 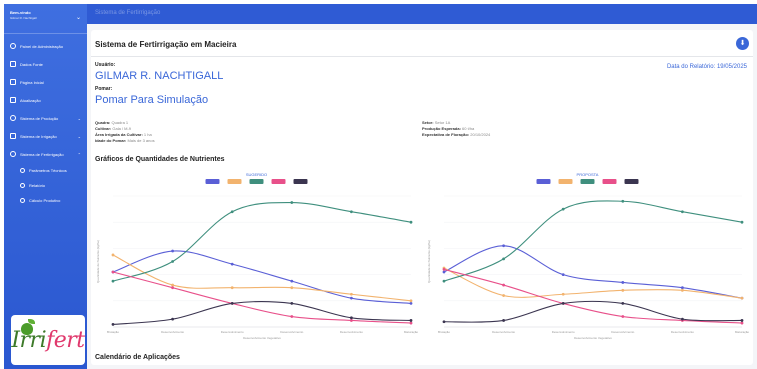 What do you see at coordinates (78, 18) in the screenshot?
I see `chevron-down-icon: ⌄` at bounding box center [78, 18].